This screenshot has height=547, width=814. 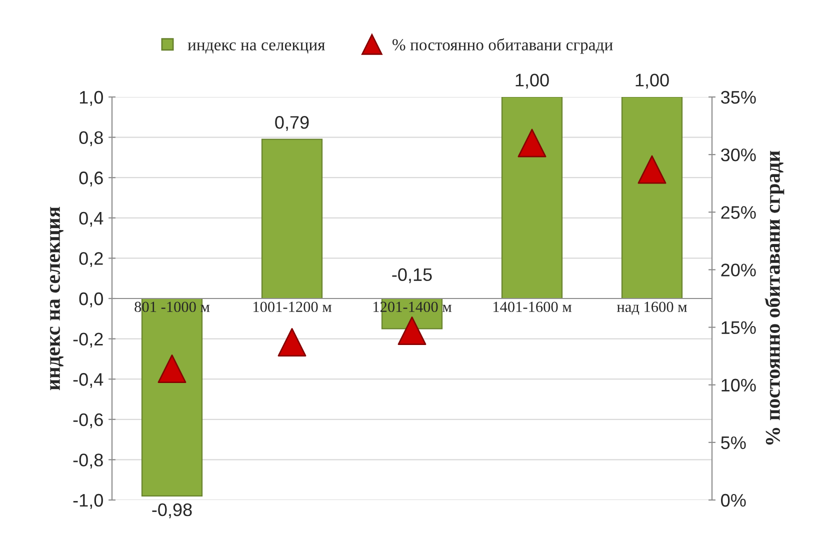 What do you see at coordinates (91, 260) in the screenshot?
I see `y-tick-label: 0,2` at bounding box center [91, 260].